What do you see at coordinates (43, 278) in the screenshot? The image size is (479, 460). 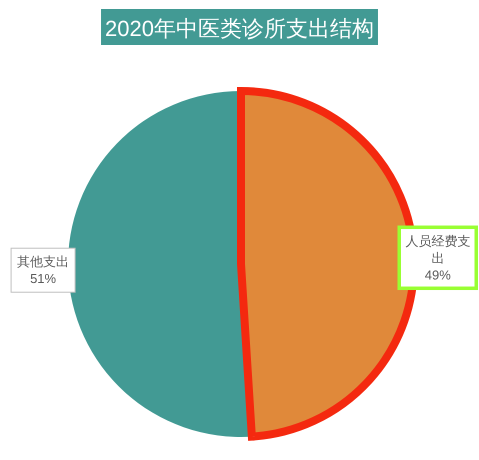 I see `data-label: 51%` at bounding box center [43, 278].